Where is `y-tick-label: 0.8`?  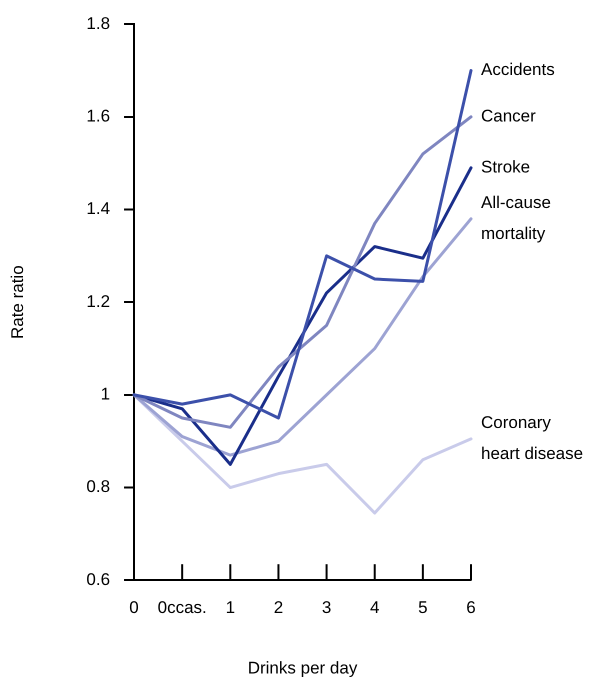
y-tick-label: 0.8 is located at coordinates (98, 486).